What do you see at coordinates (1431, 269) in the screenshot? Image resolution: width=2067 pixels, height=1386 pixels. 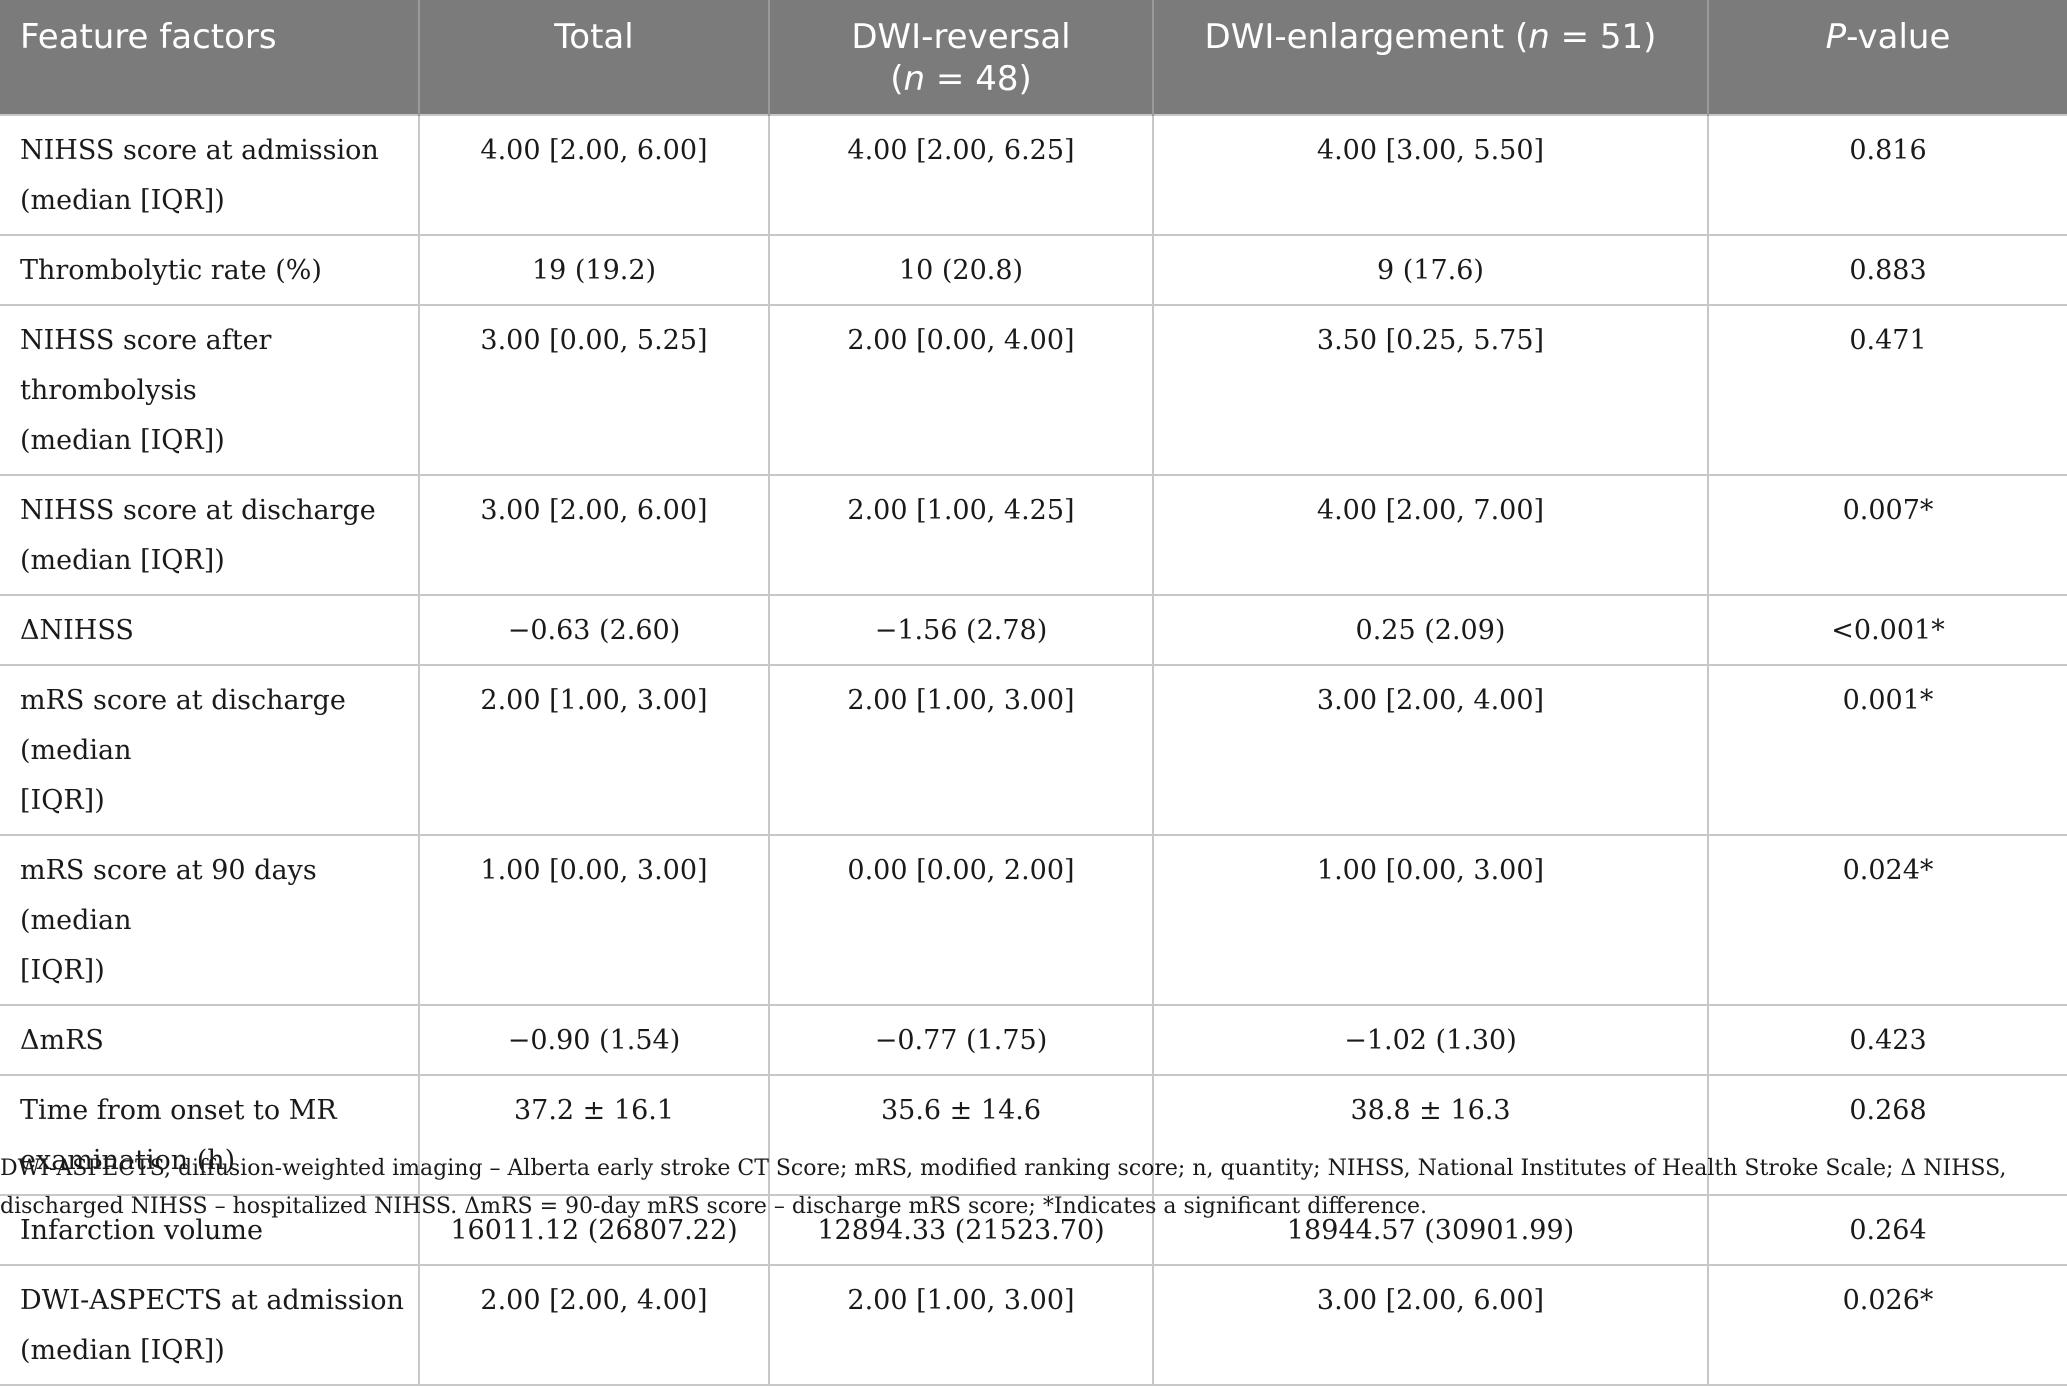 I see `cell-dwi-enlargement: 9 (17.6)` at bounding box center [1431, 269].